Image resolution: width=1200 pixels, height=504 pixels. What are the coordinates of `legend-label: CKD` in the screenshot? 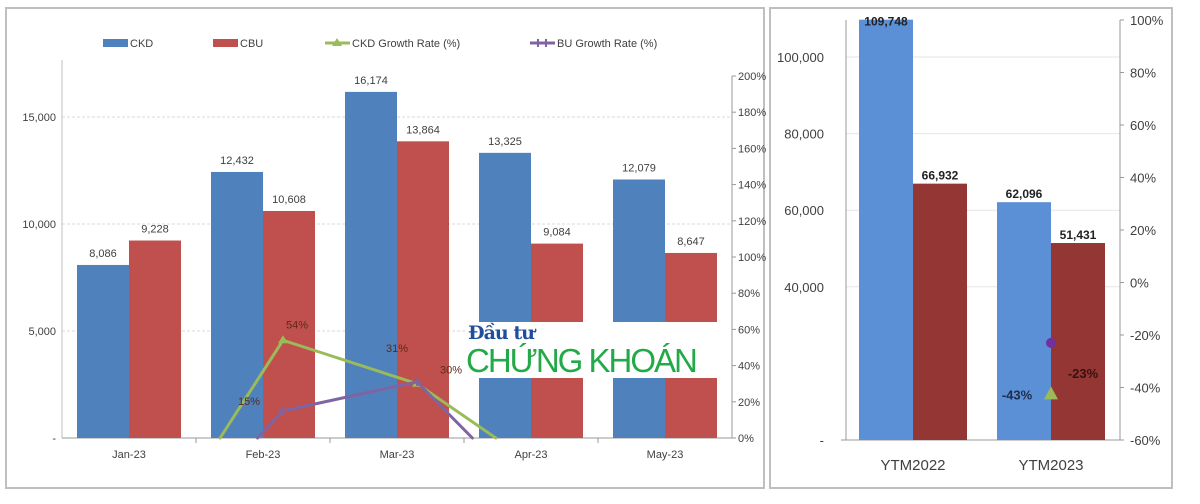 It's located at (141, 44).